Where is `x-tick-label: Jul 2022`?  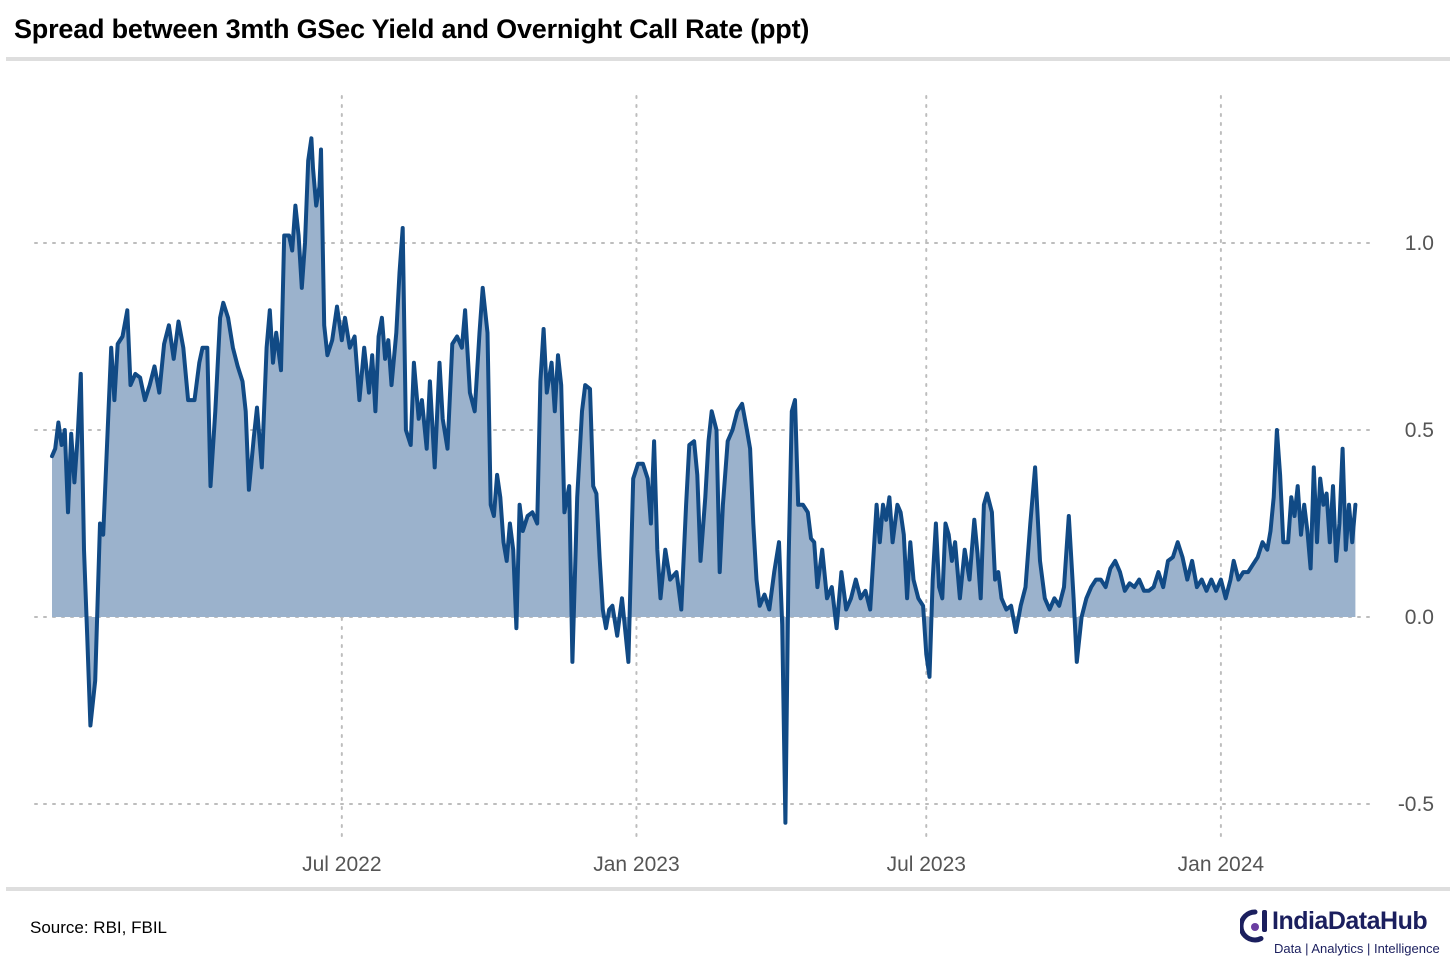
x-tick-label: Jul 2022 is located at coordinates (341, 864).